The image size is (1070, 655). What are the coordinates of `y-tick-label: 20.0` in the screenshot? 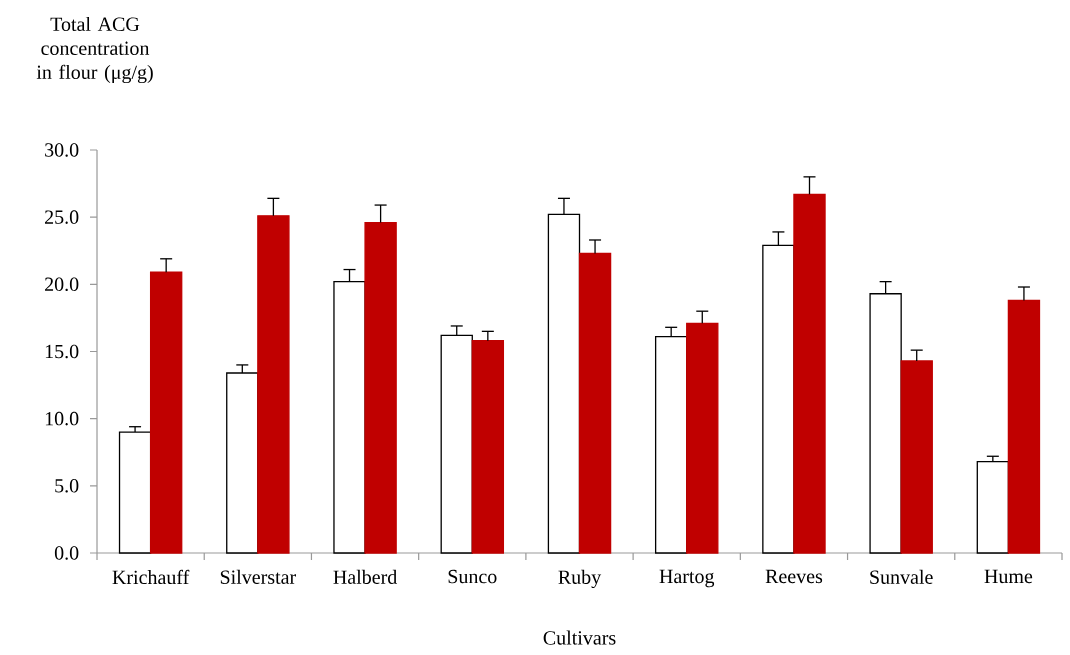 It's located at (62, 284).